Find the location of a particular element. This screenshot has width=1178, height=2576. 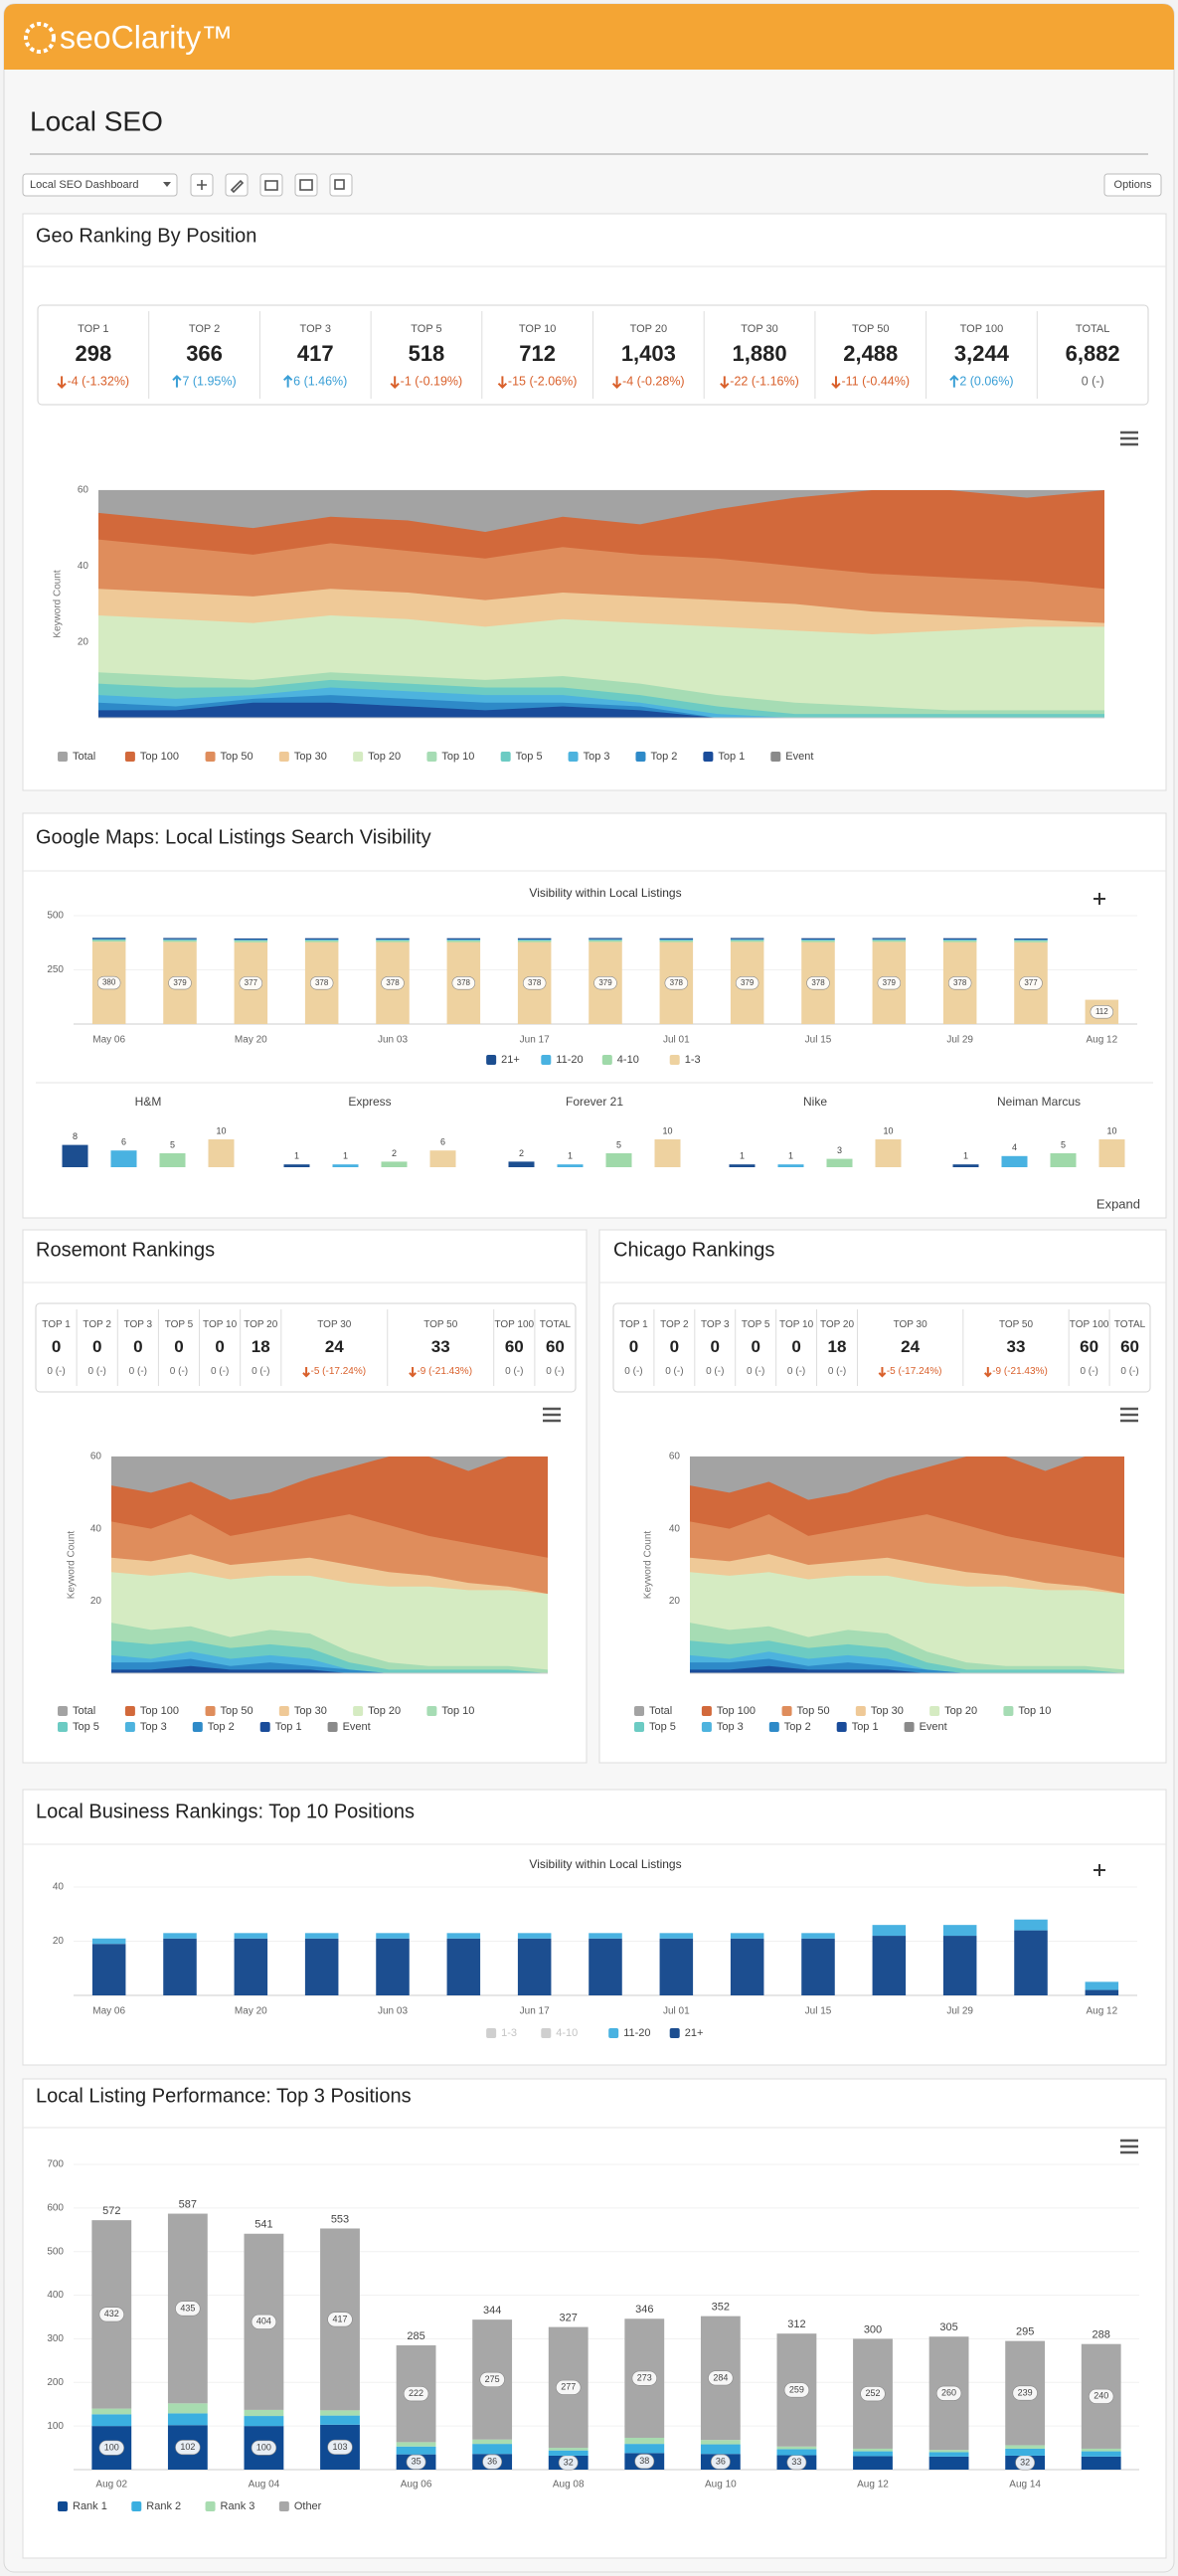

email-button is located at coordinates (306, 185).